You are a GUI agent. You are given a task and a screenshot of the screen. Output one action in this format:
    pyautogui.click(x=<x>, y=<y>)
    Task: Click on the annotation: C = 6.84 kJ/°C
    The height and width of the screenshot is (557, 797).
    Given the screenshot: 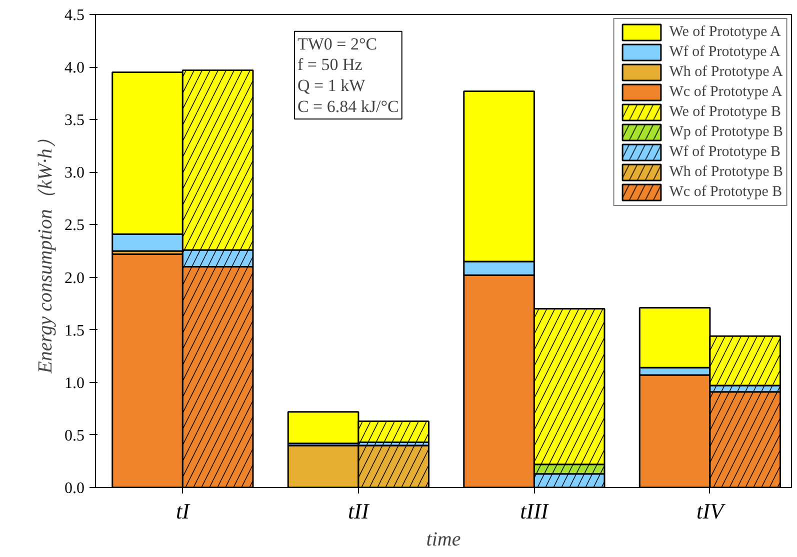 What is the action you would take?
    pyautogui.click(x=348, y=106)
    